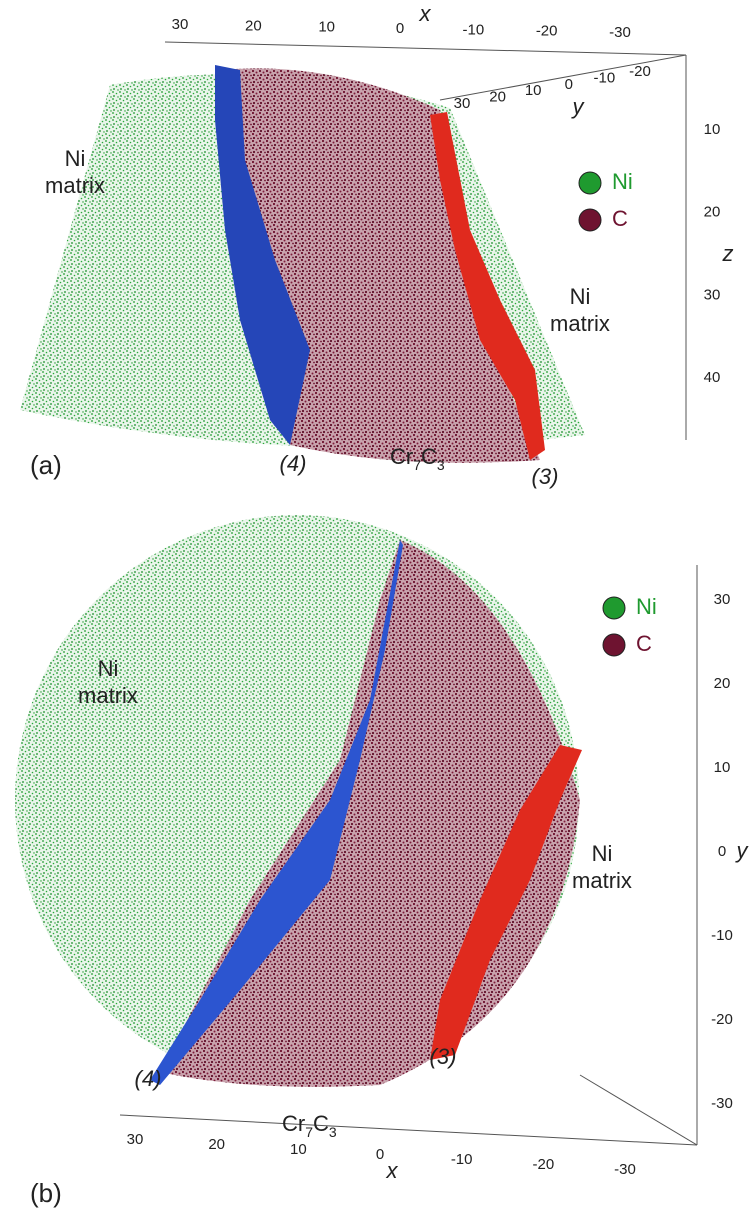  What do you see at coordinates (563, 77) in the screenshot?
I see `y-axis` at bounding box center [563, 77].